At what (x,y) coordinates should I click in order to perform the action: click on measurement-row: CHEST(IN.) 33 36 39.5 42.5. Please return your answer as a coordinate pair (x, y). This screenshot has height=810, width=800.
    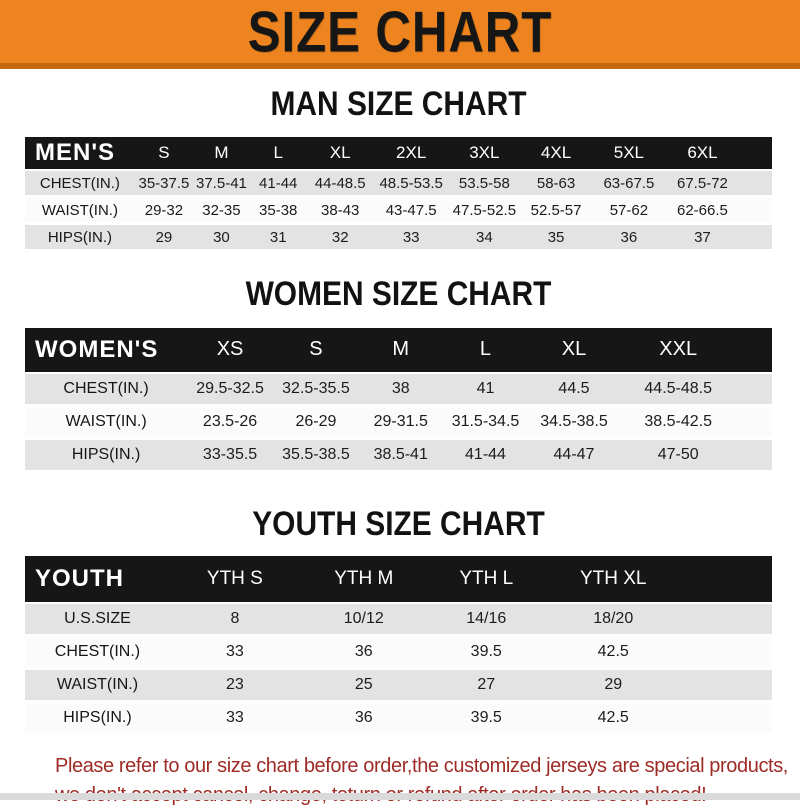
    Looking at the image, I should click on (398, 652).